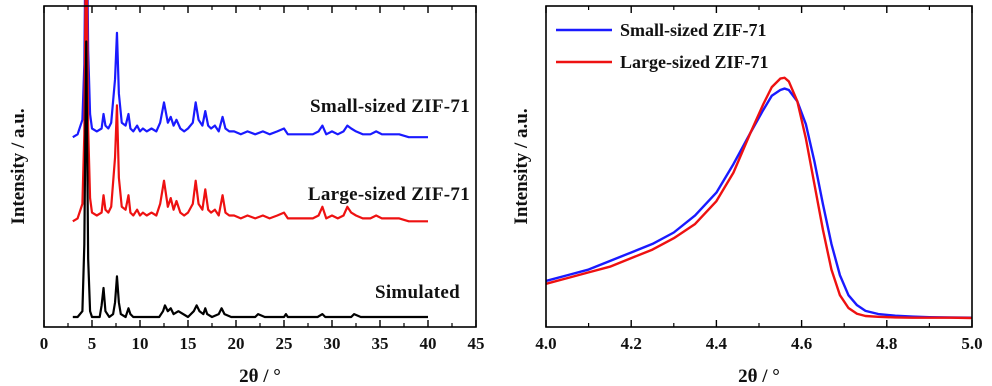 This screenshot has height=386, width=992. What do you see at coordinates (284, 343) in the screenshot?
I see `x-tick-label: 25` at bounding box center [284, 343].